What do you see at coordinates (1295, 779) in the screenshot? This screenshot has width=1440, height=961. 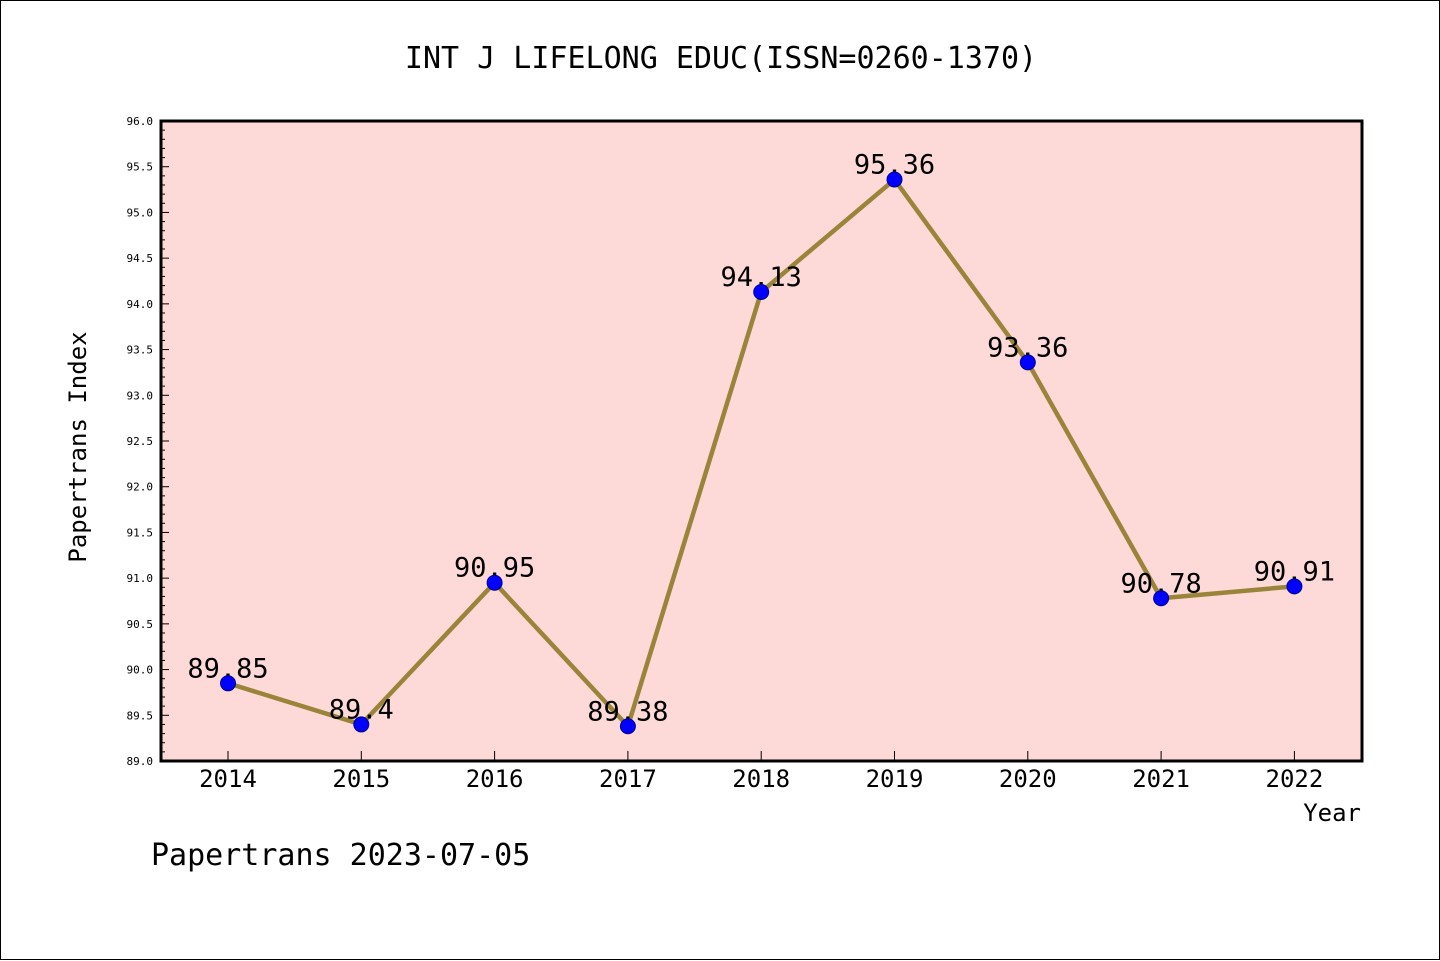 I see `x-tick-label: 2022` at bounding box center [1295, 779].